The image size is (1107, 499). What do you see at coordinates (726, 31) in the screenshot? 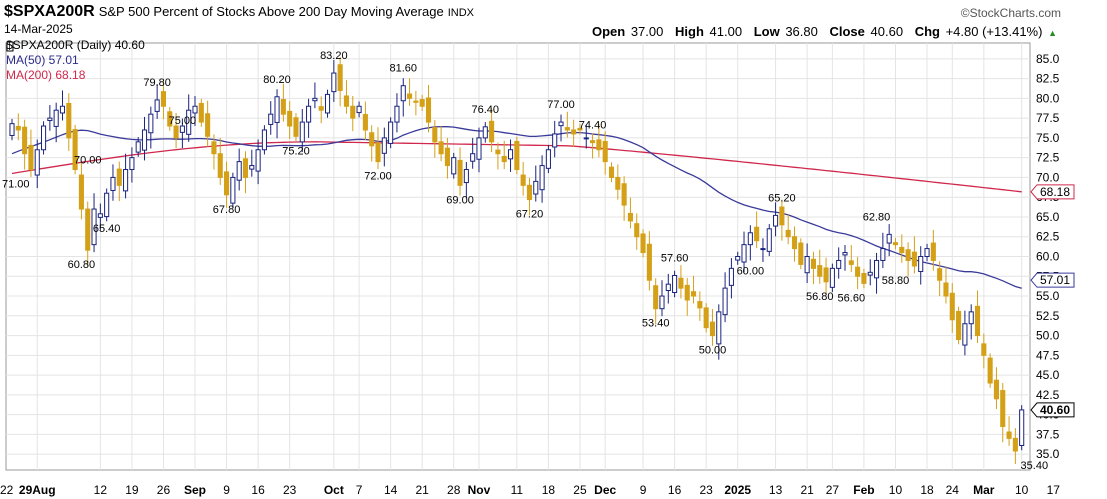
I see `high-value: 41.00` at bounding box center [726, 31].